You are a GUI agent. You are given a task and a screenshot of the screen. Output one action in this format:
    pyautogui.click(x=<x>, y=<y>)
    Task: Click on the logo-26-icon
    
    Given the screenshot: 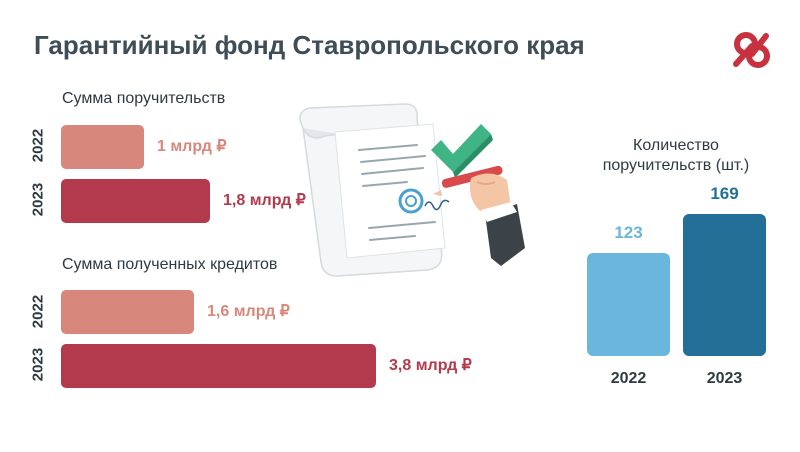 What is the action you would take?
    pyautogui.click(x=751, y=50)
    